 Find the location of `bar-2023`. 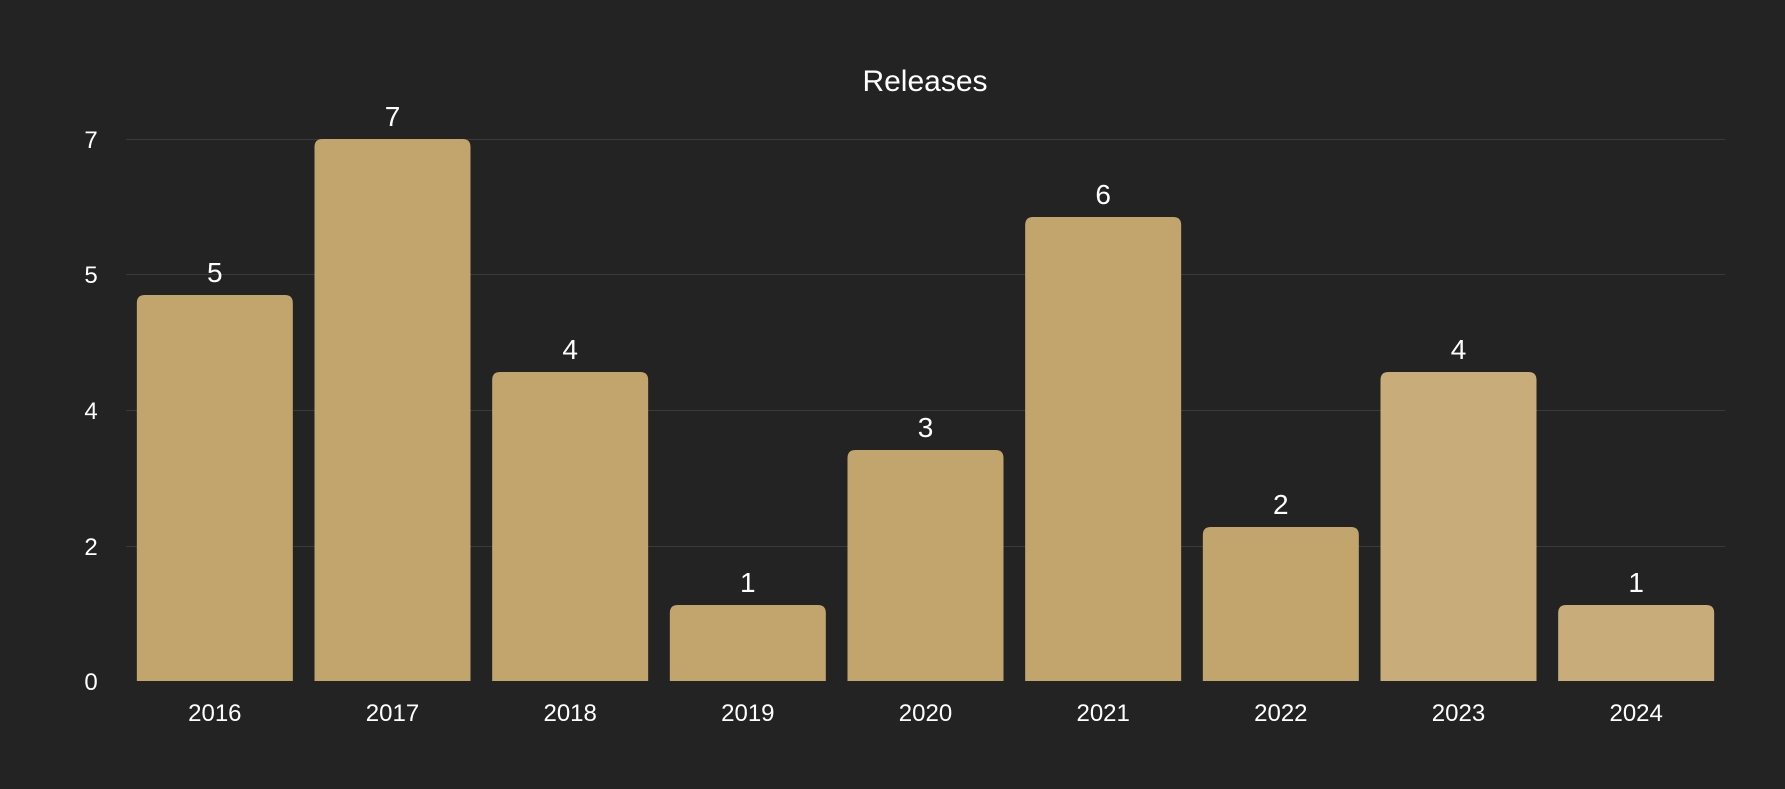

bar-2023 is located at coordinates (1458, 526).